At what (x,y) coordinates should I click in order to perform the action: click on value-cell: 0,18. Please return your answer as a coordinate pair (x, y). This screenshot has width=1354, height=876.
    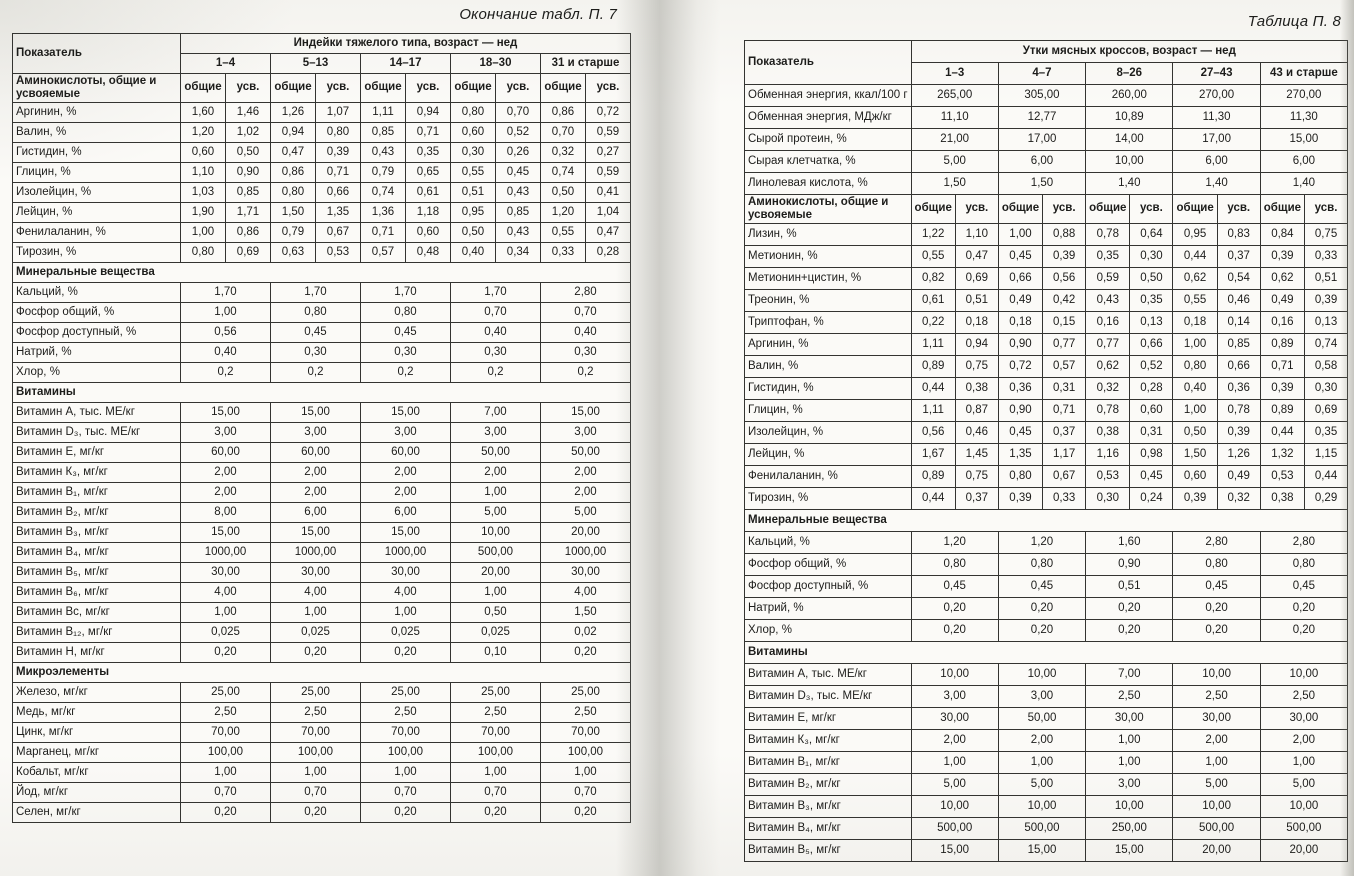
    Looking at the image, I should click on (1195, 322).